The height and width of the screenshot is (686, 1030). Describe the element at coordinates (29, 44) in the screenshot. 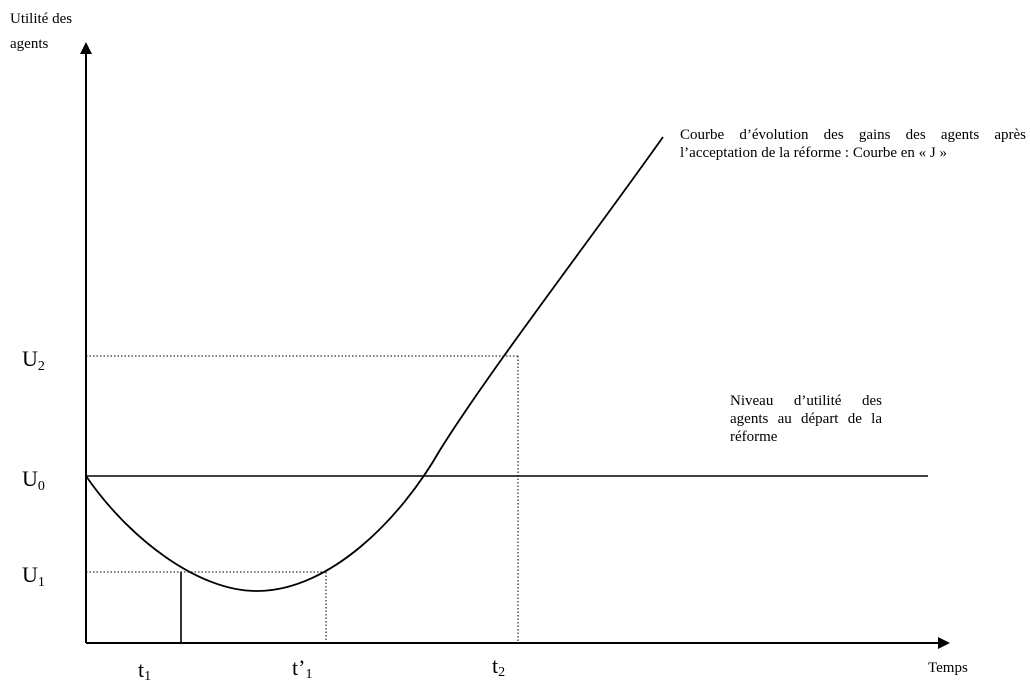

I see `y-axis-title-line2: agents` at that location.